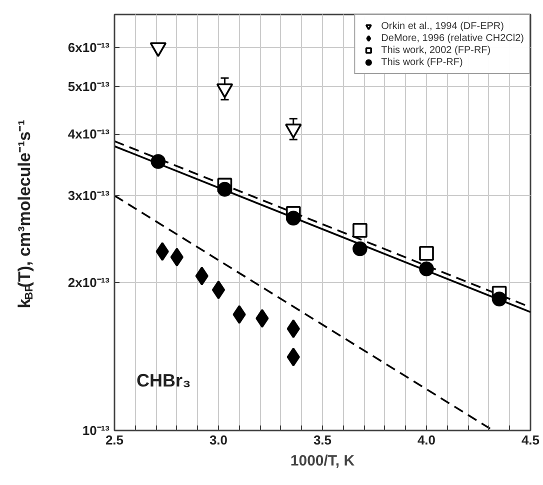  I want to click on x-tick-label: 4.0, so click(426, 440).